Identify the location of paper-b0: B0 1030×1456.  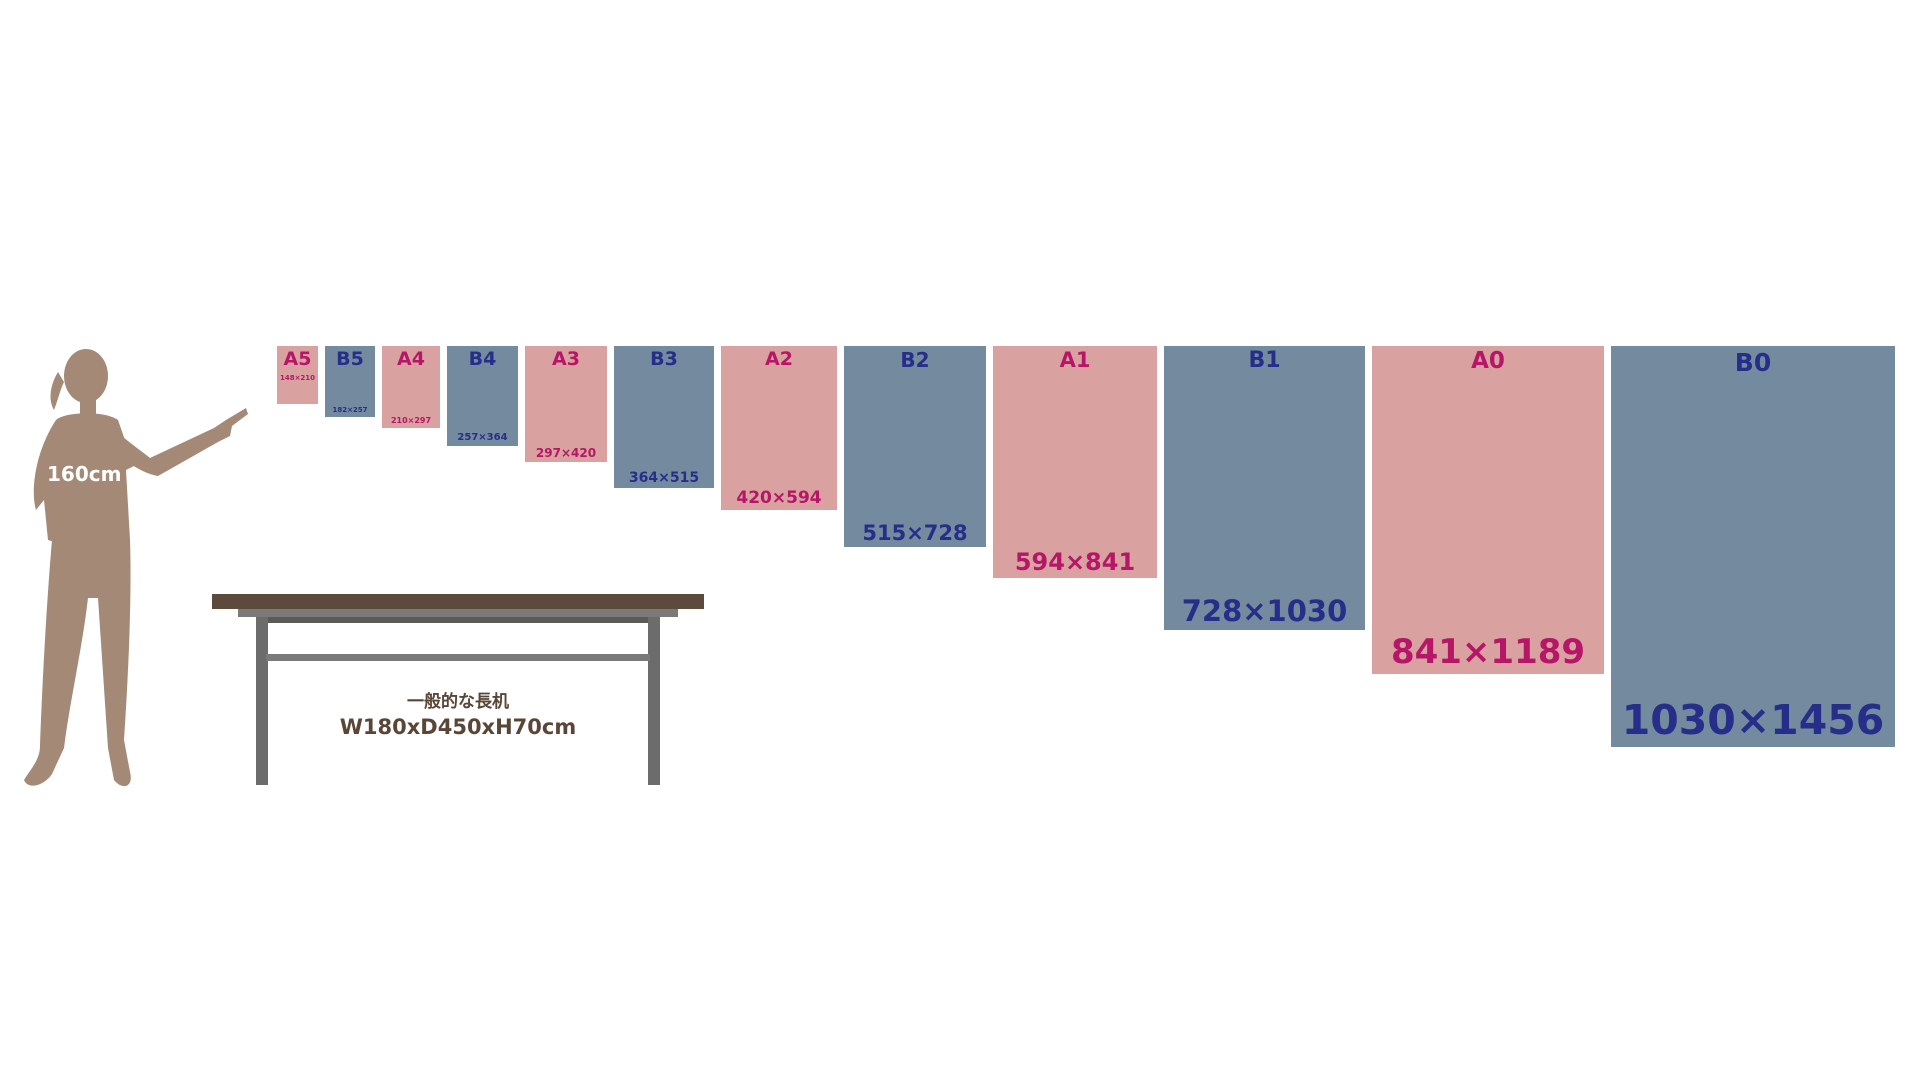
(1753, 546).